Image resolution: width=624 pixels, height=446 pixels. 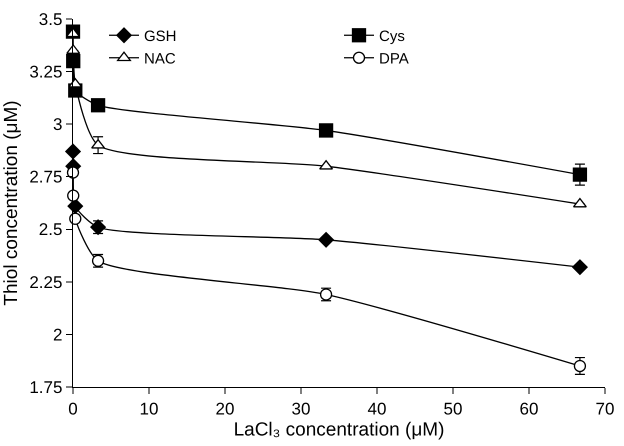 What do you see at coordinates (50, 230) in the screenshot?
I see `y-tick-label: 2.5` at bounding box center [50, 230].